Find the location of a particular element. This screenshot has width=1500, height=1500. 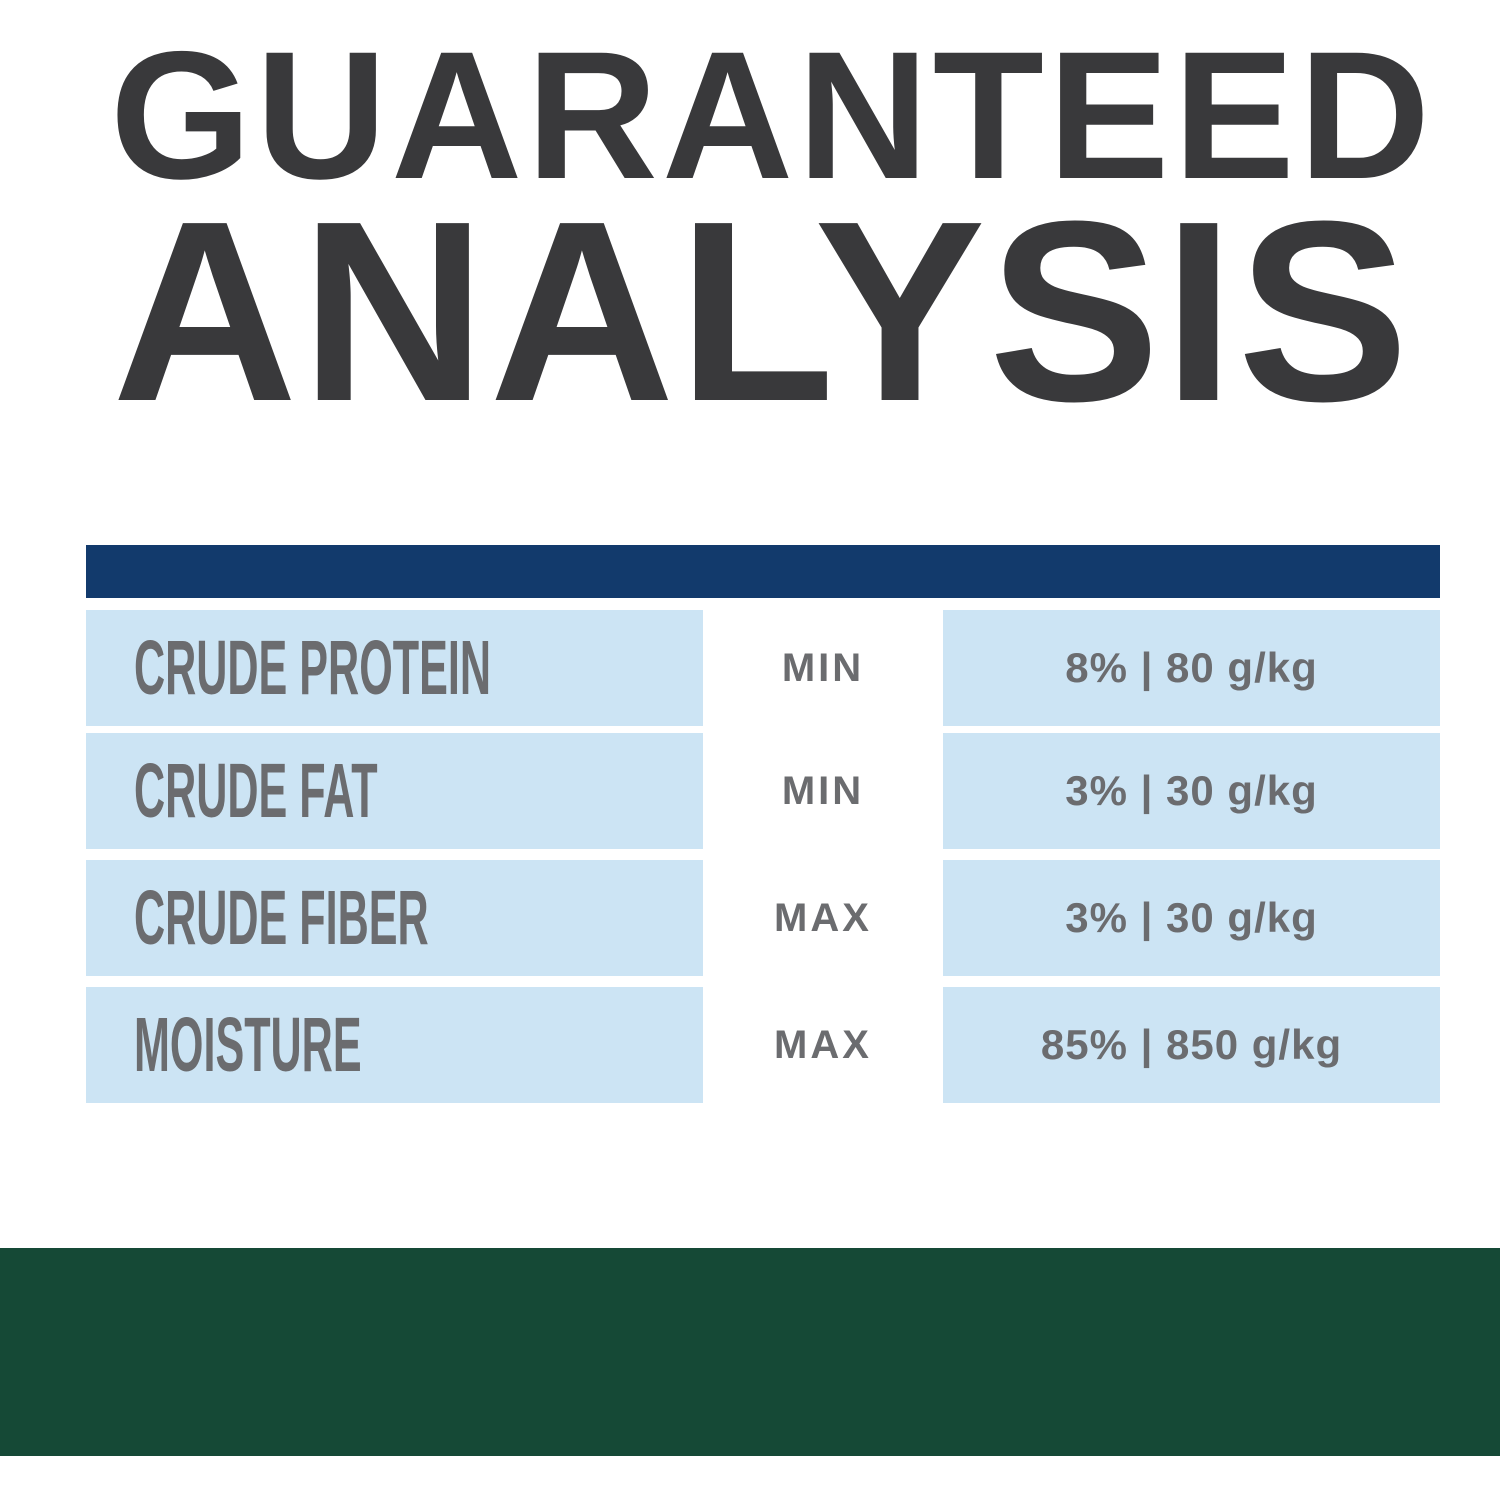

page-title-line-1: GUARANTEED is located at coordinates (772, 115).